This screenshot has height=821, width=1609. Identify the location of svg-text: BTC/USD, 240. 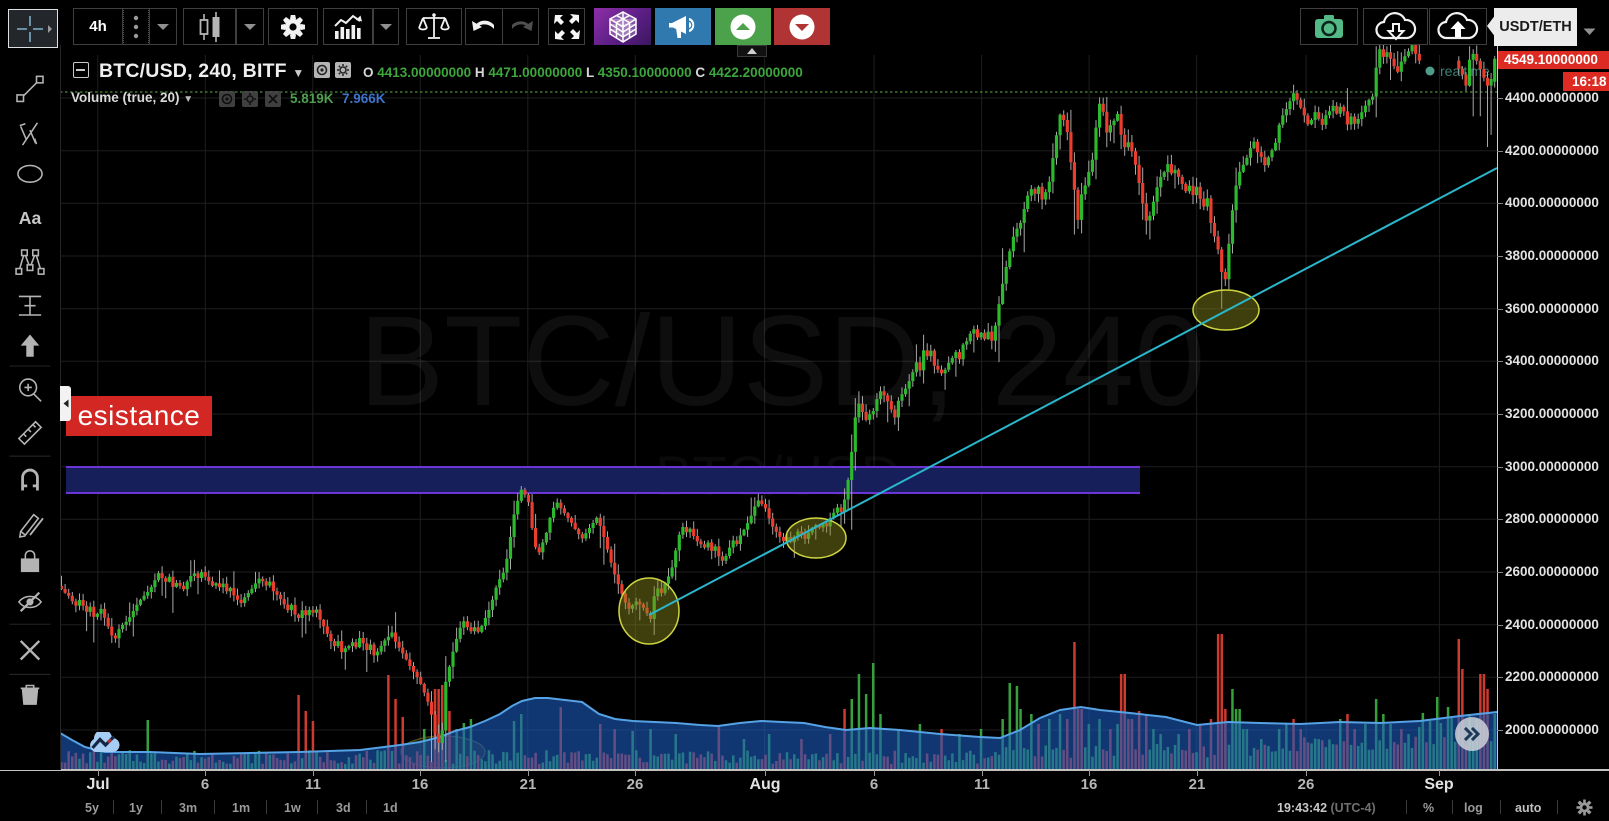
(782, 361).